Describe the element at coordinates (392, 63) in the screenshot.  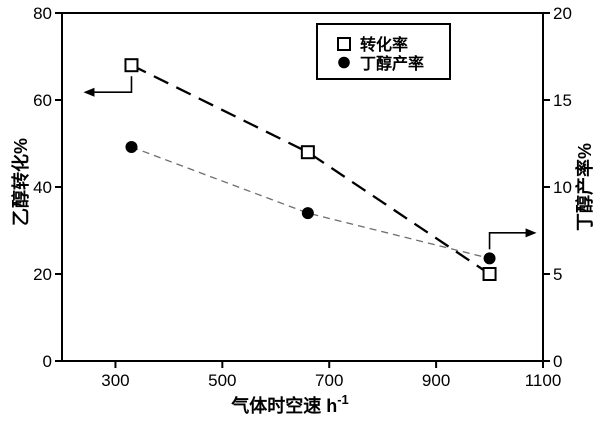
I see `legend-label-butanol-yield: 丁醇产率` at that location.